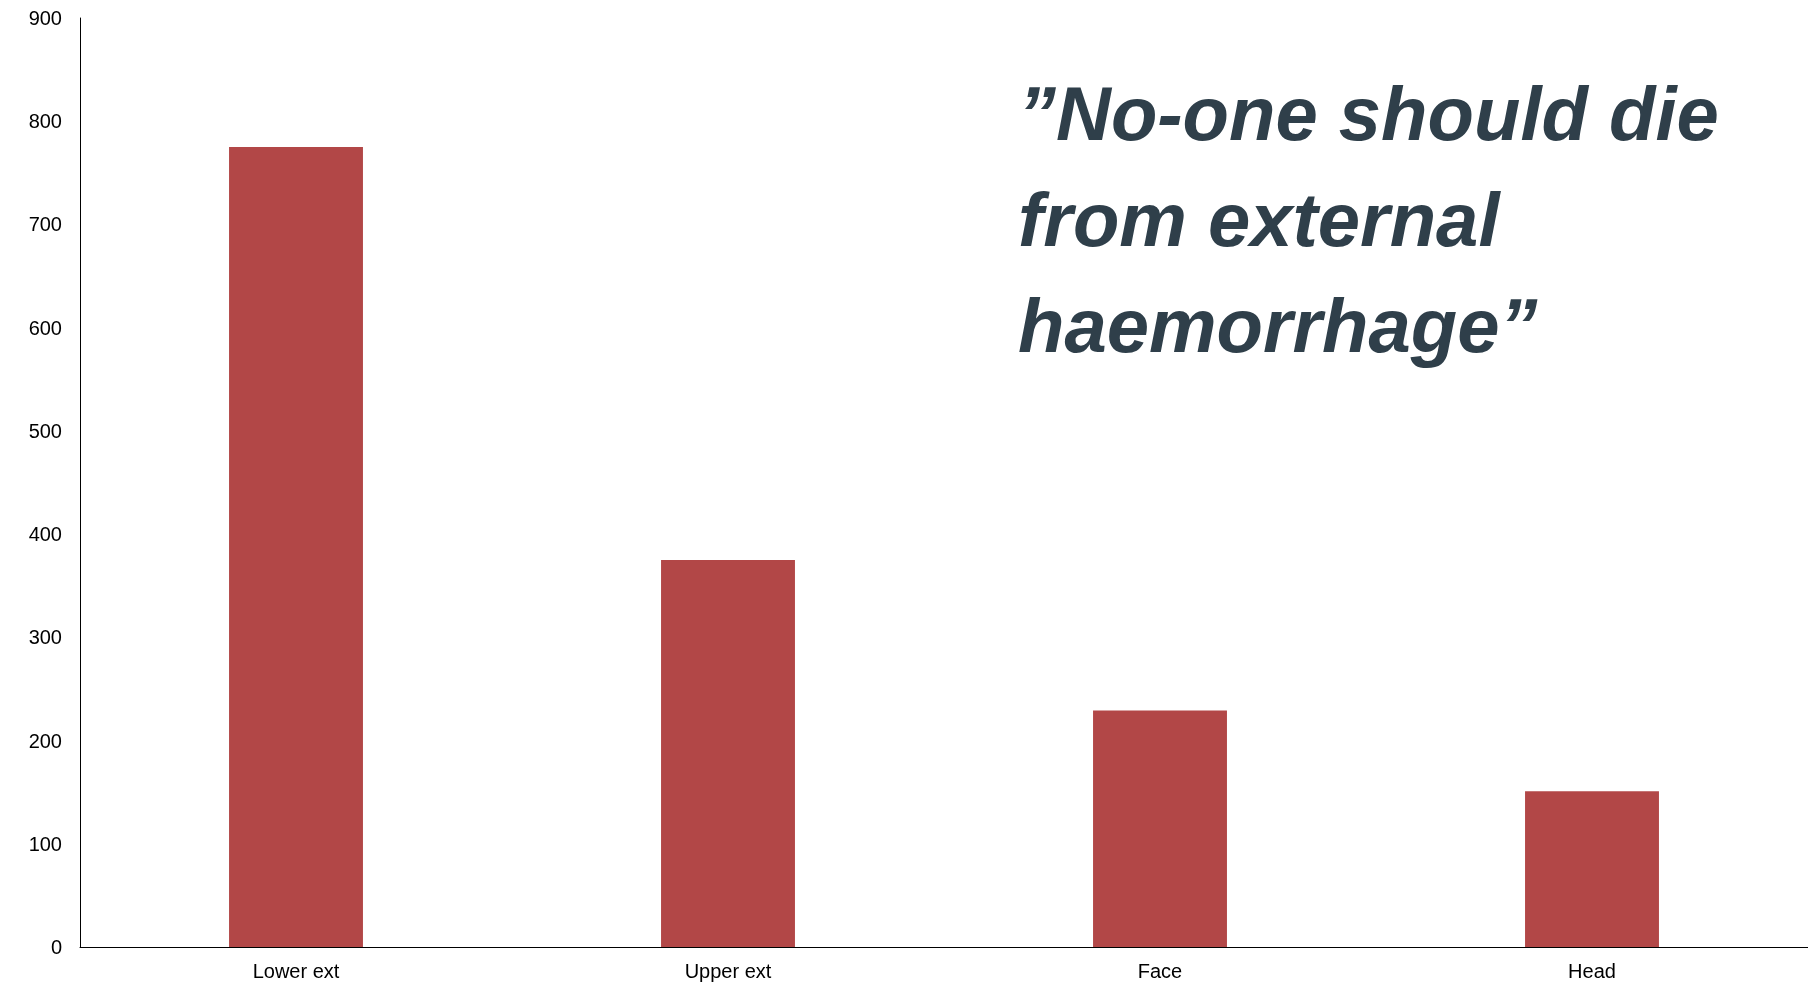 The image size is (1808, 991). I want to click on x-tick-label: Upper ext, so click(728, 971).